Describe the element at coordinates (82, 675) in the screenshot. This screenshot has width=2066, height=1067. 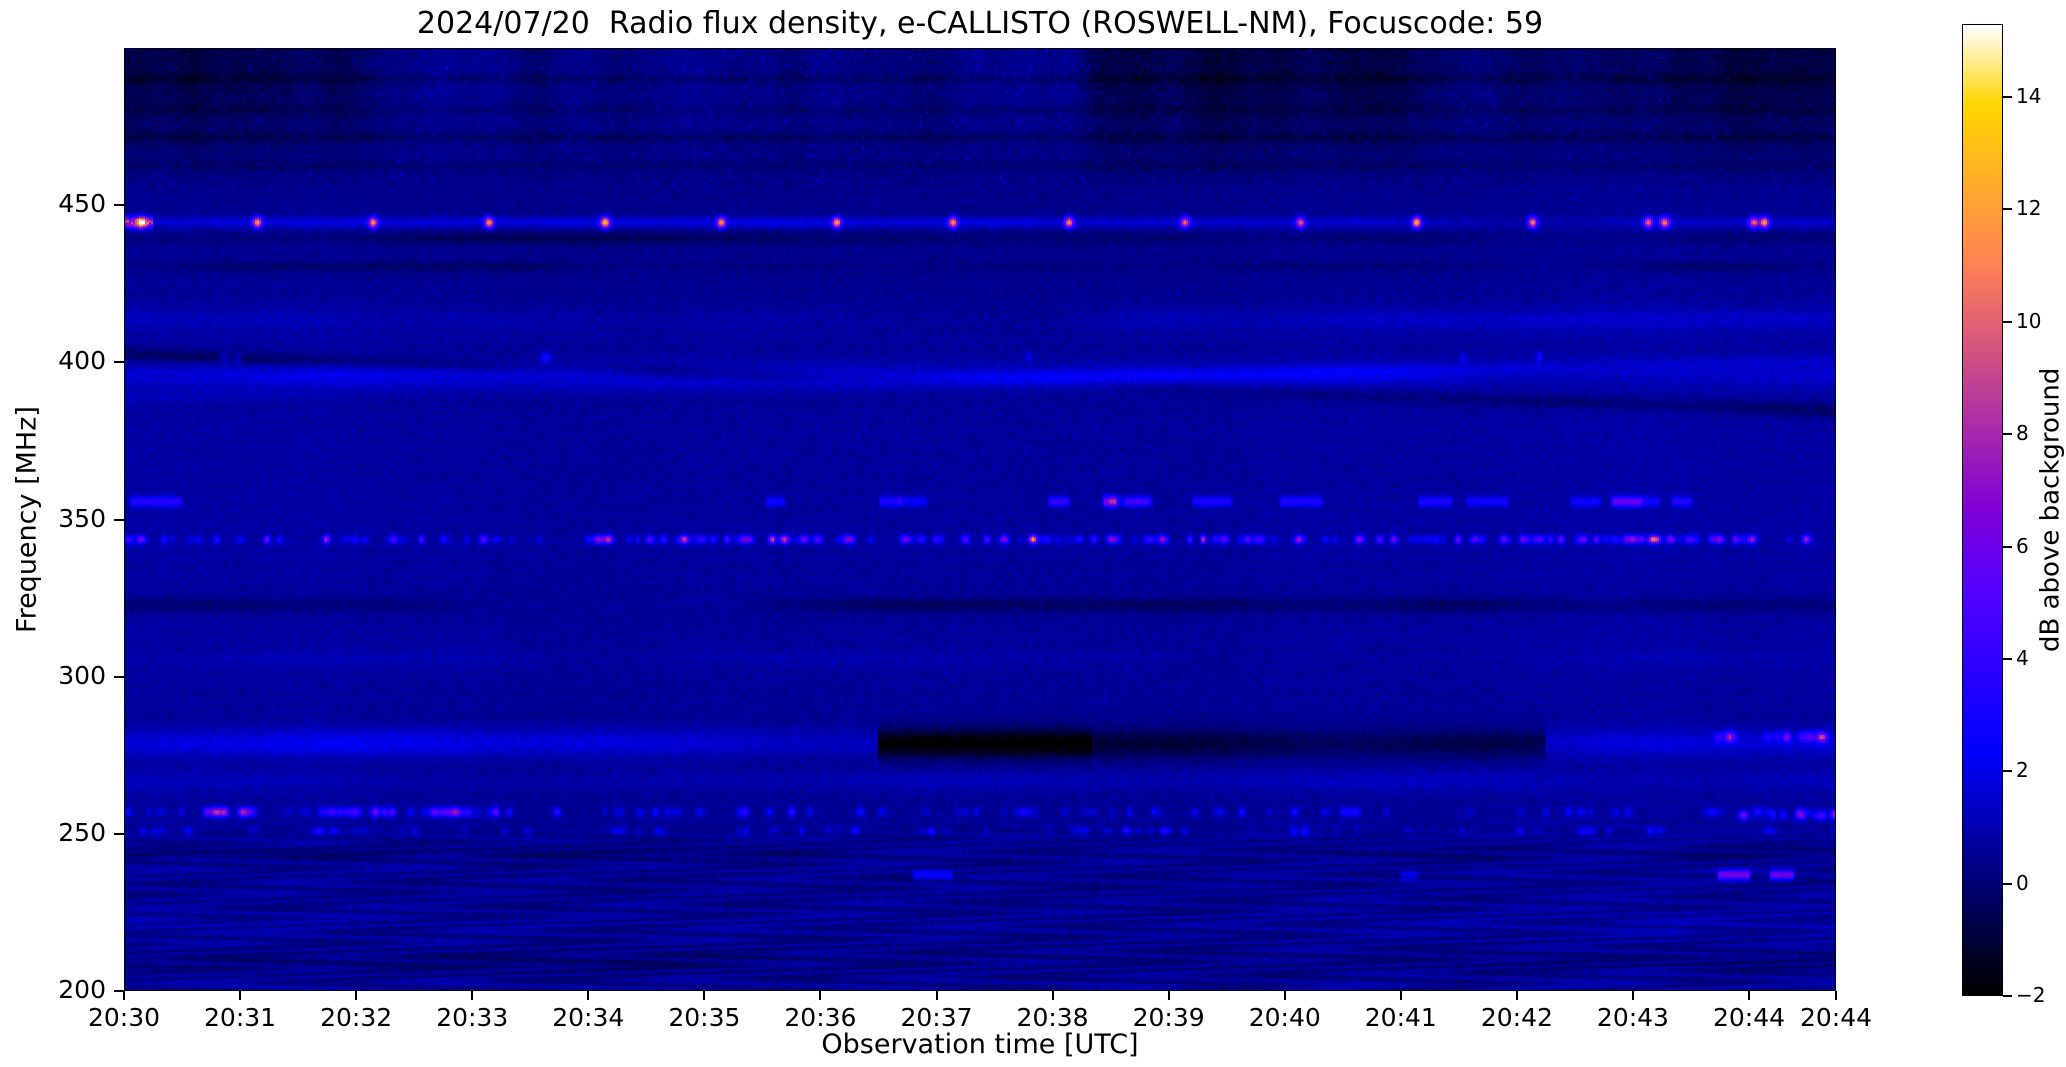
I see `y-tick-label: 300` at that location.